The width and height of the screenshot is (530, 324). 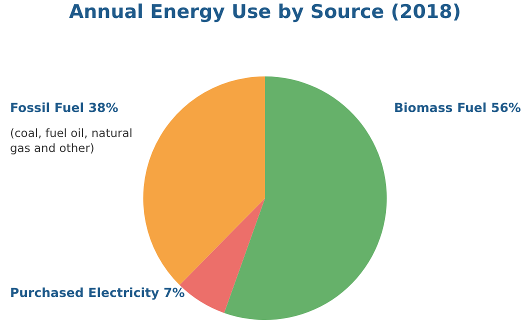 What do you see at coordinates (458, 107) in the screenshot?
I see `slice-label: Biomass Fuel 56%` at bounding box center [458, 107].